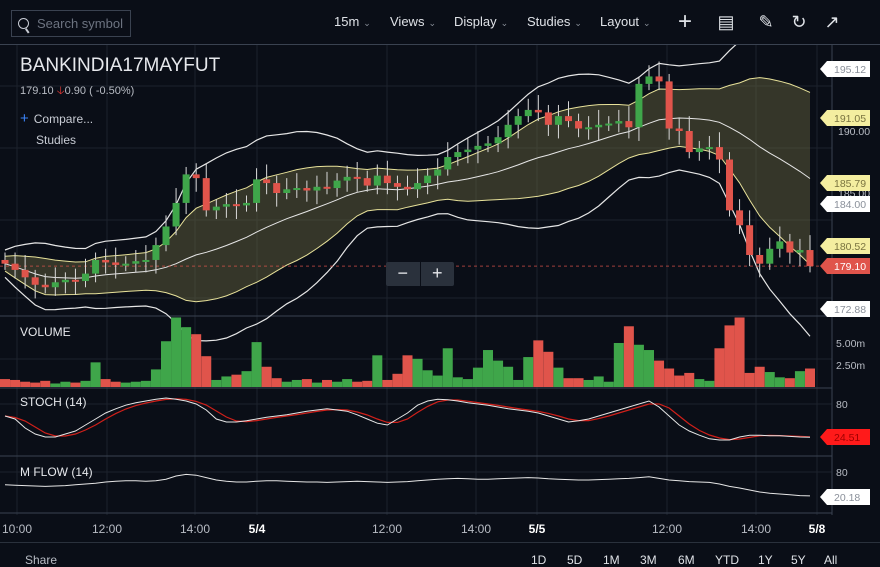  I want to click on price-change-pct: ( -0.50%), so click(112, 91).